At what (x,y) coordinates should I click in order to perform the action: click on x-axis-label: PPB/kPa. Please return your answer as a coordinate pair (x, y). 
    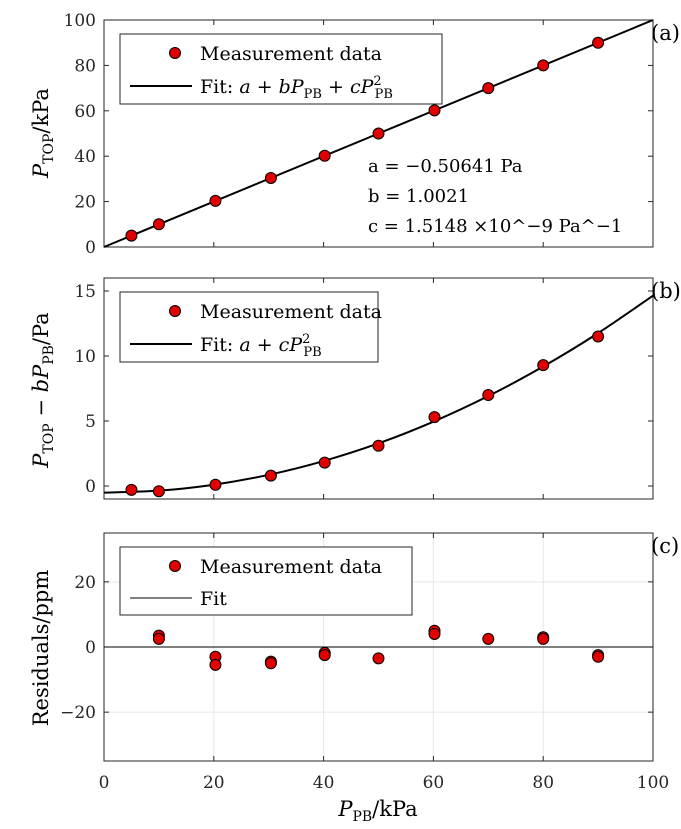
    Looking at the image, I should click on (377, 811).